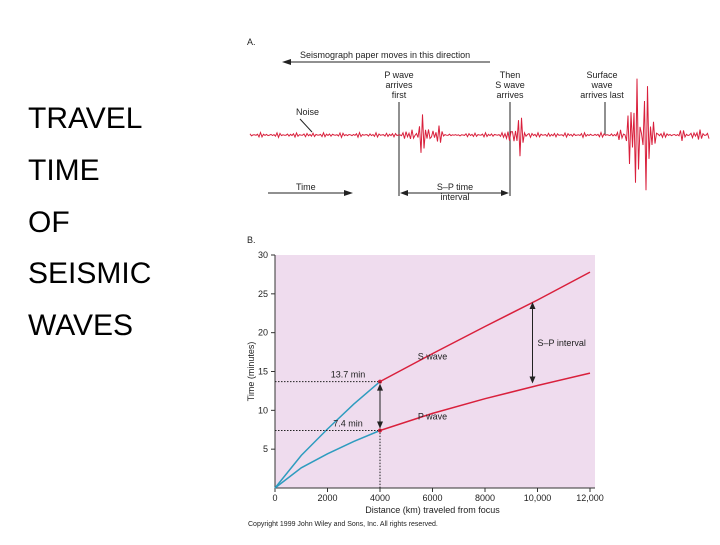  Describe the element at coordinates (80, 325) in the screenshot. I see `title-line: WAVES` at that location.